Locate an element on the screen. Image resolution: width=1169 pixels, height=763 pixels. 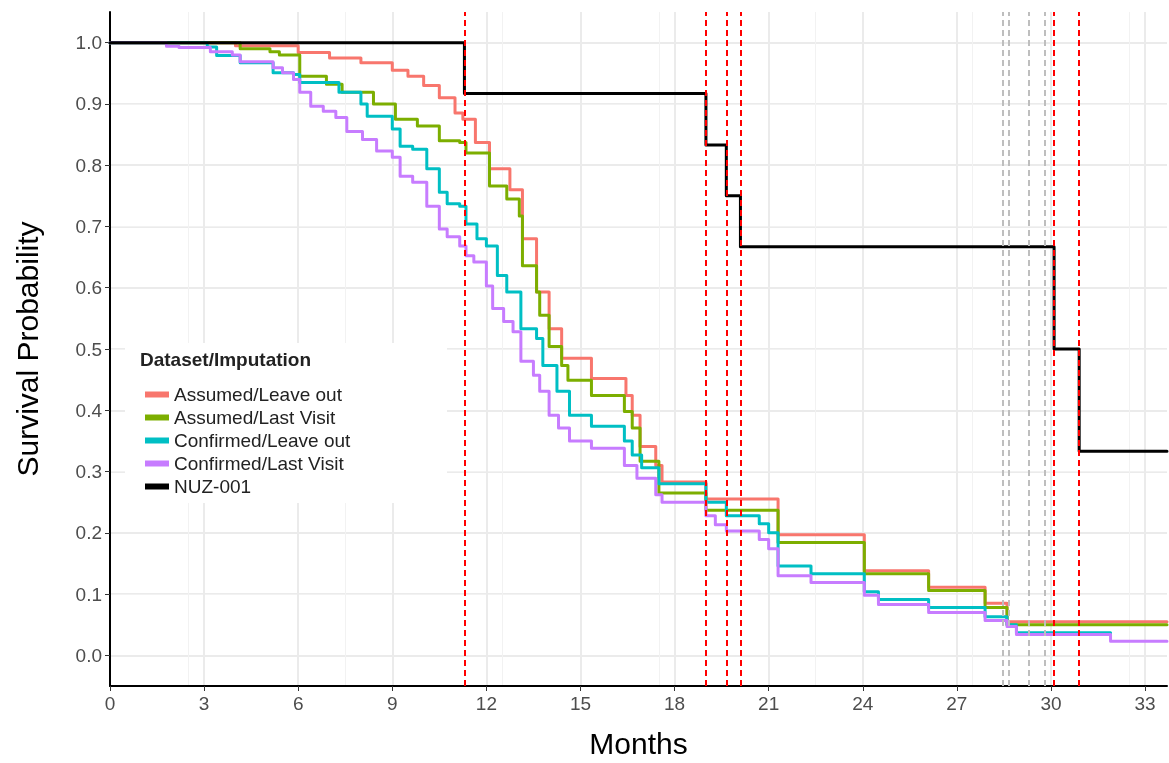
x-tick-label: 33 is located at coordinates (1145, 703).